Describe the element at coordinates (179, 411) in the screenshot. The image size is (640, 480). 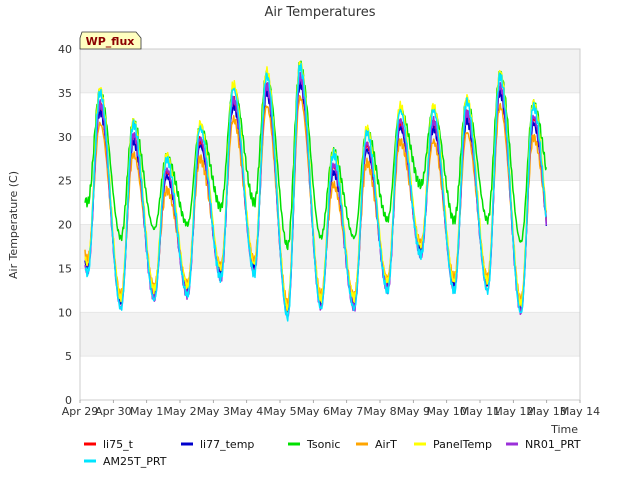
I see `x-tick-label: May 2` at that location.